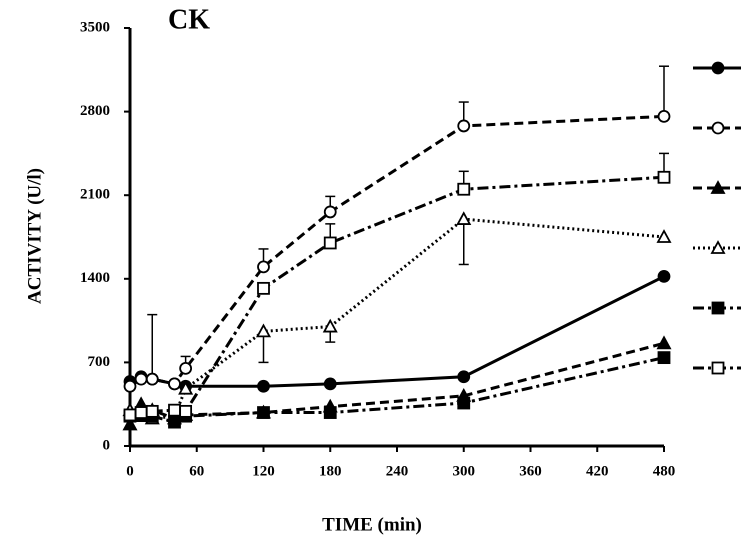  Describe the element at coordinates (189, 19) in the screenshot. I see `chart-title: CK` at that location.